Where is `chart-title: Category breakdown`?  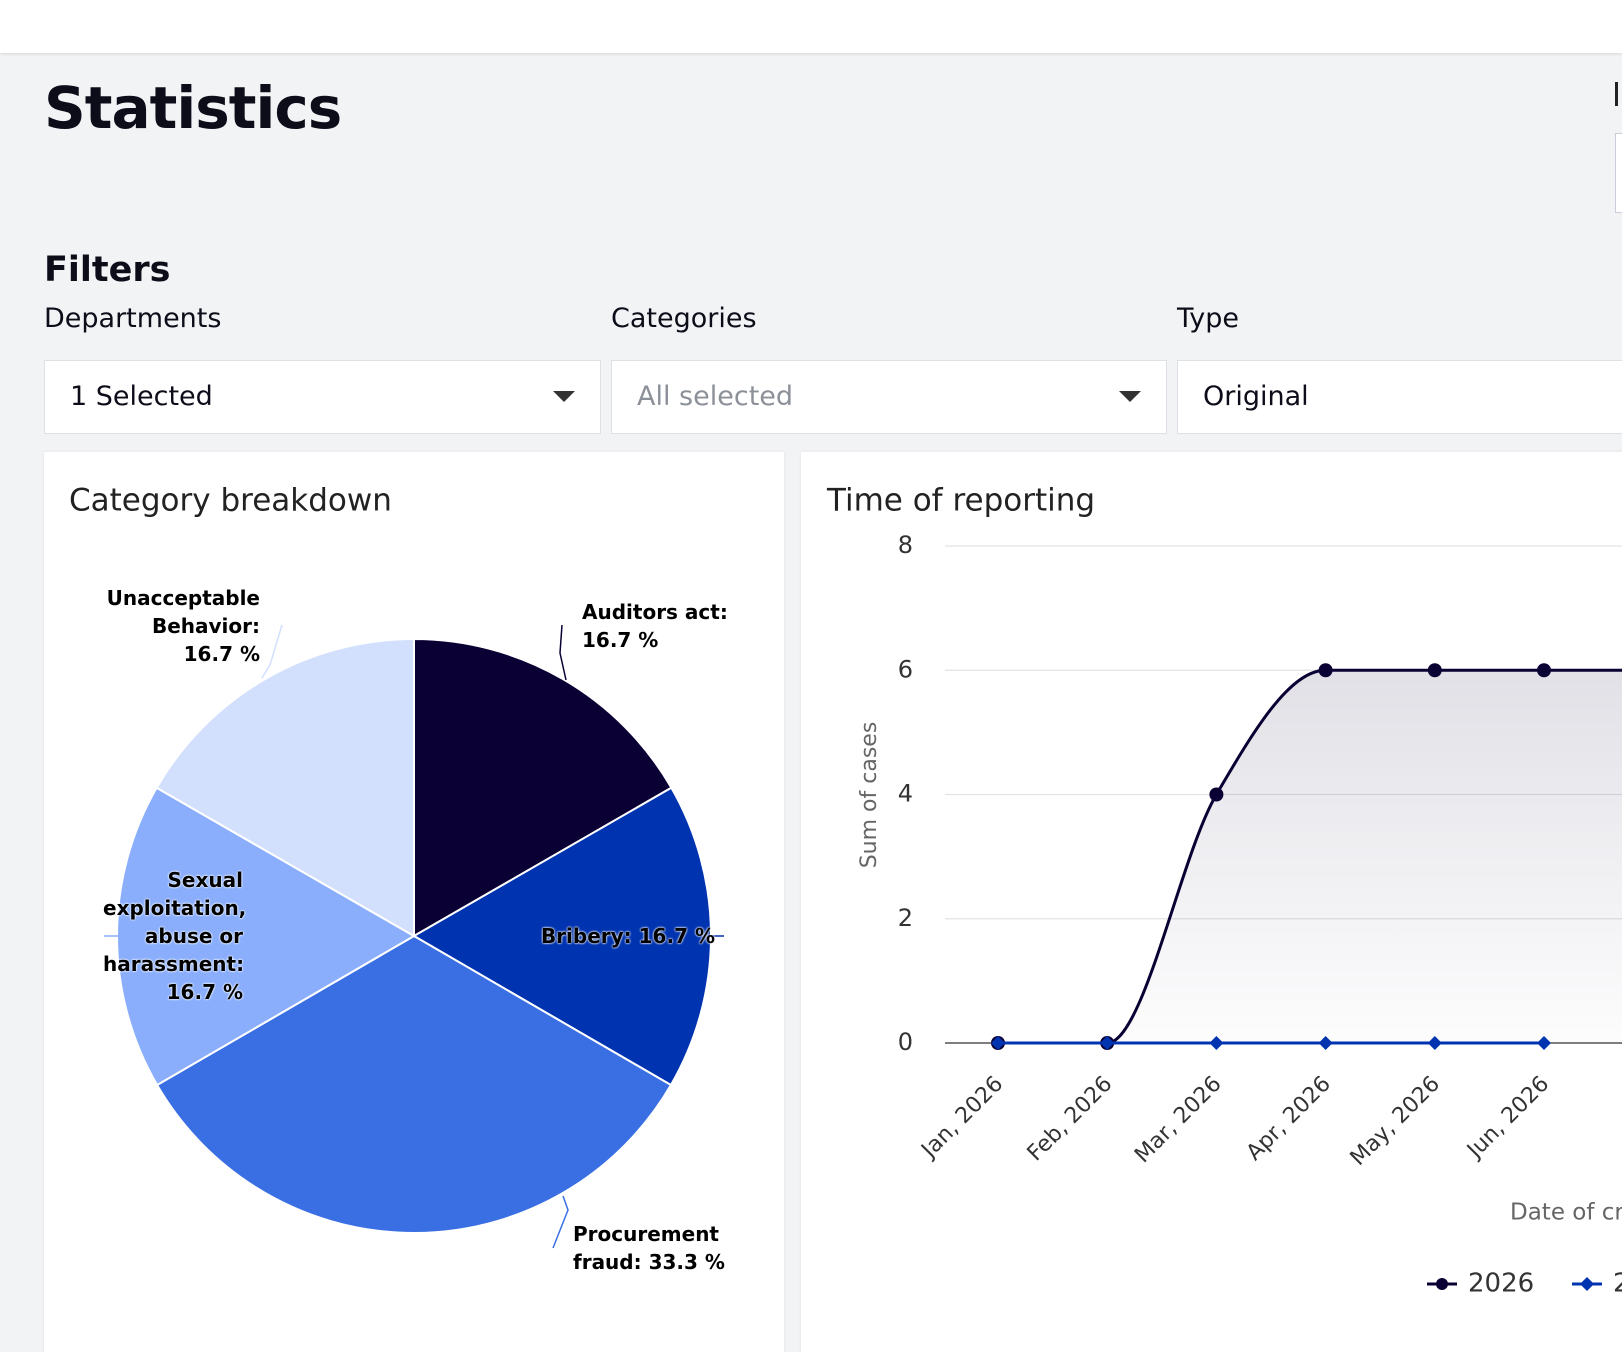
chart-title: Category breakdown is located at coordinates (230, 501).